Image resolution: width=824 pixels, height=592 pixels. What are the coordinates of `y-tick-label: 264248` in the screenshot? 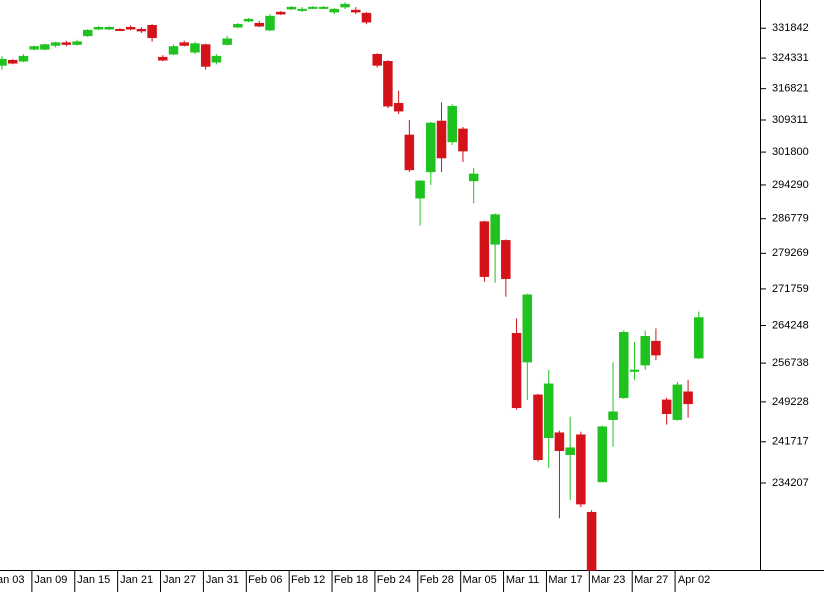 It's located at (790, 325).